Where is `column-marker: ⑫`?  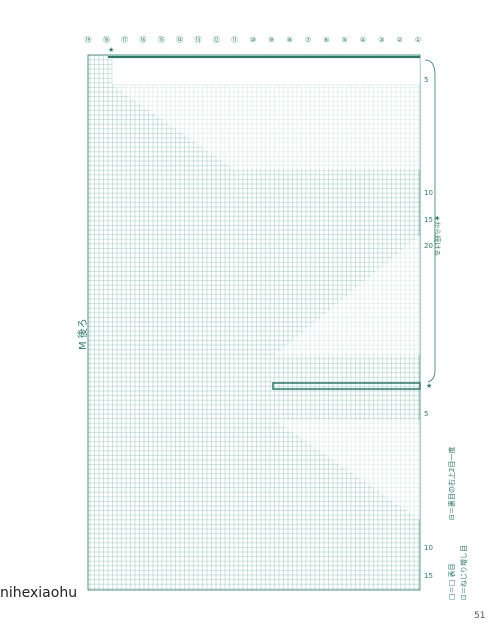 column-marker: ⑫ is located at coordinates (216, 40).